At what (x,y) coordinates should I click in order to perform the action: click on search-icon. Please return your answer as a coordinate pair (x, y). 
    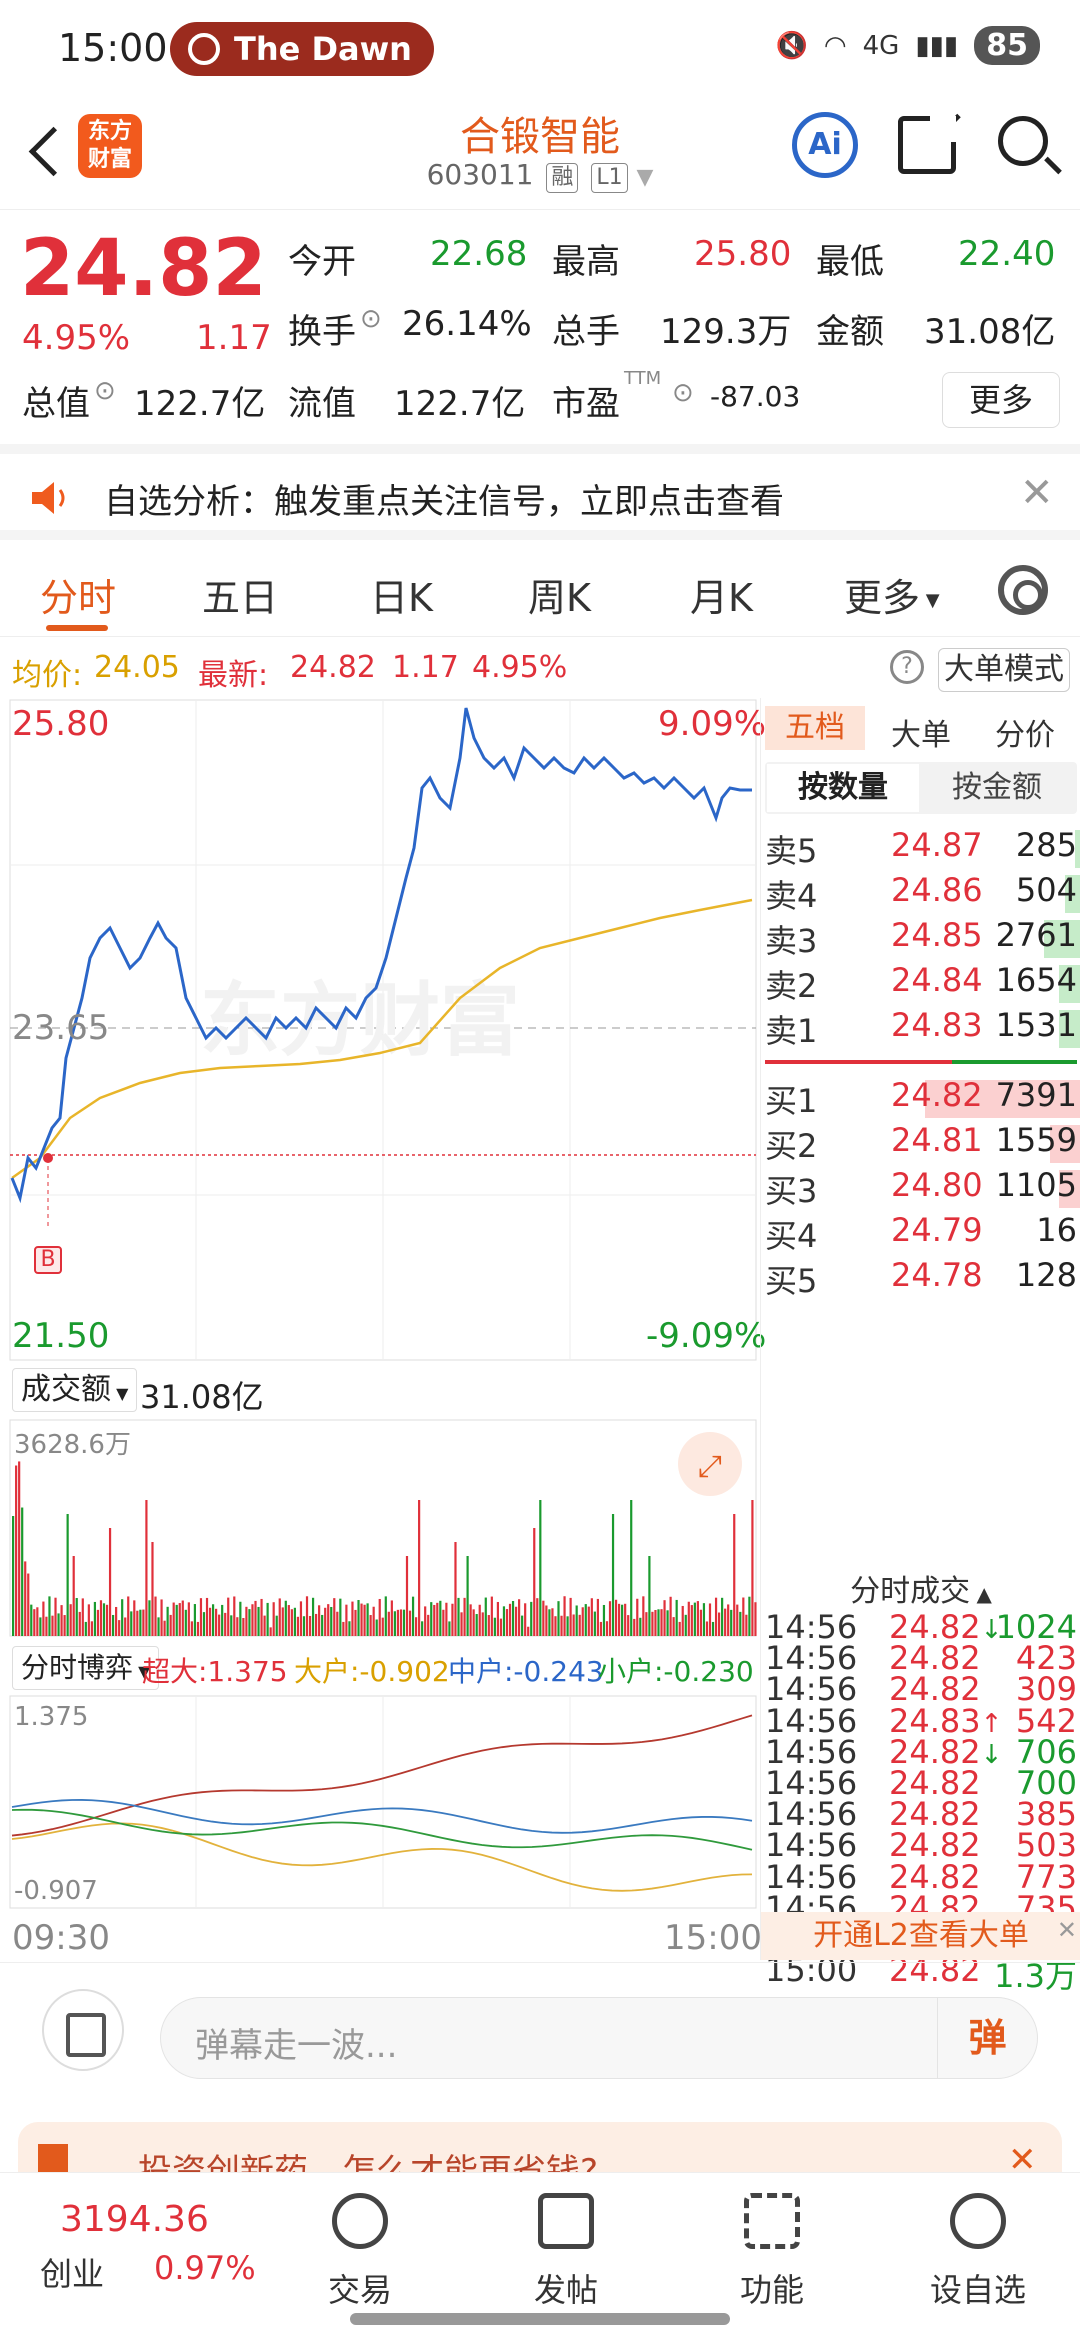
    Looking at the image, I should click on (1023, 141).